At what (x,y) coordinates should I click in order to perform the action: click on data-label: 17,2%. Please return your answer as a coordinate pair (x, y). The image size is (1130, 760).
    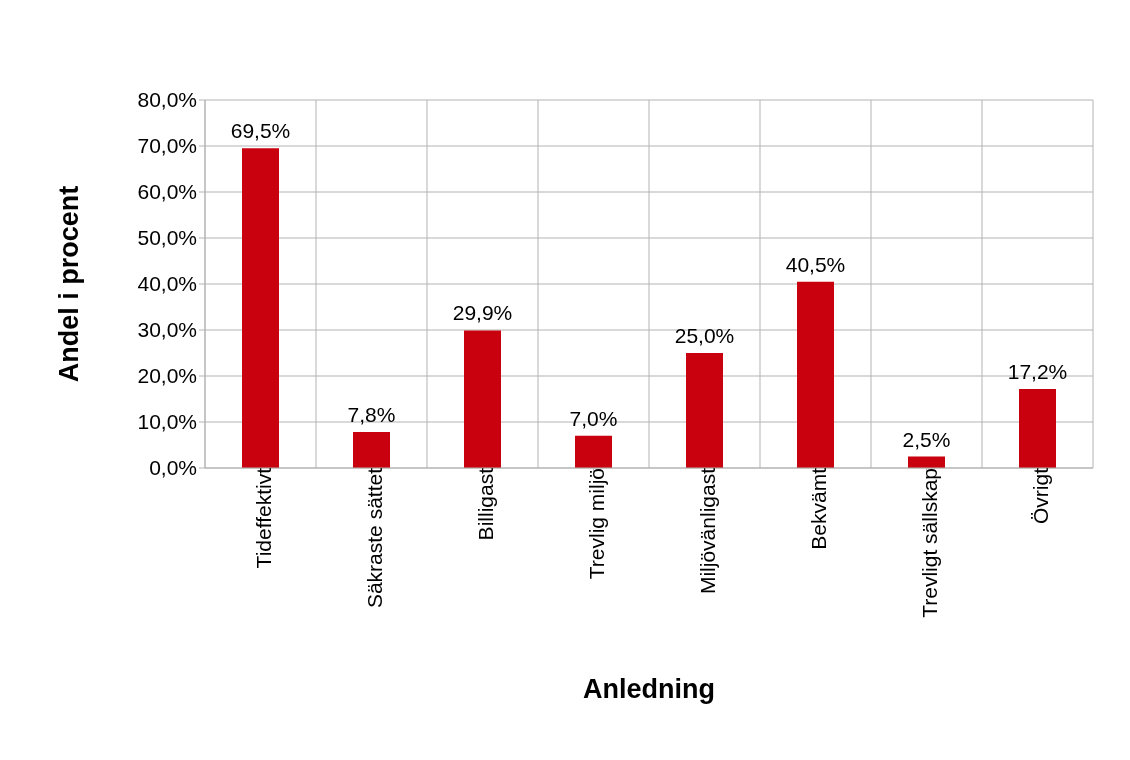
    Looking at the image, I should click on (1037, 371).